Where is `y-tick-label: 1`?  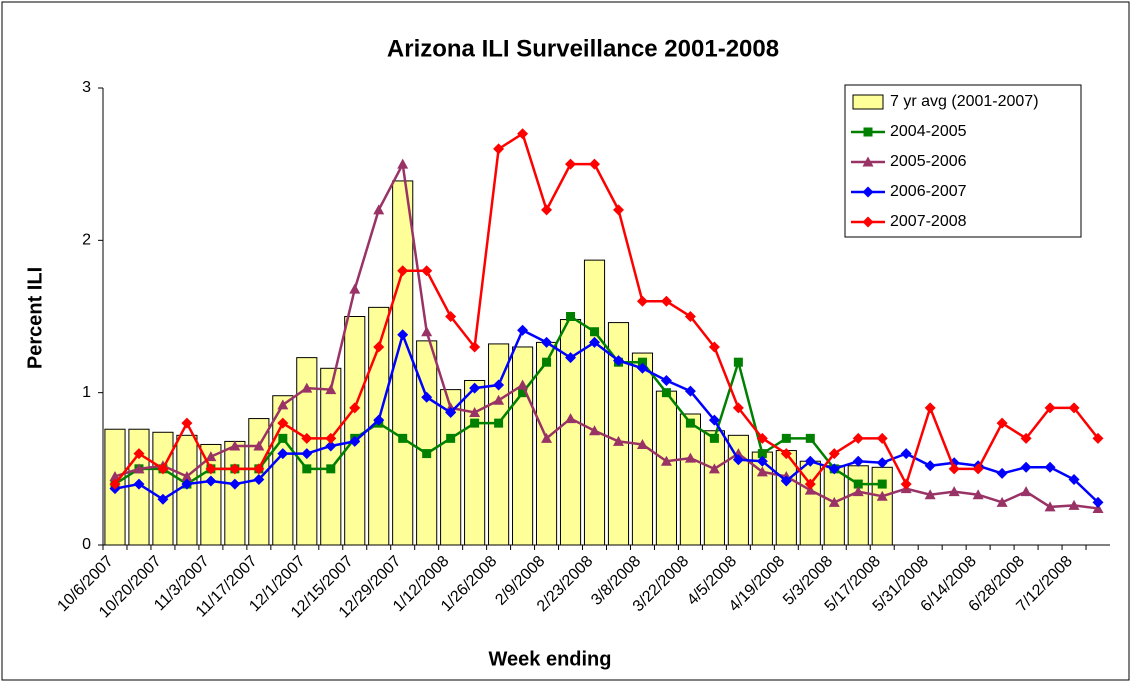 y-tick-label: 1 is located at coordinates (86, 392).